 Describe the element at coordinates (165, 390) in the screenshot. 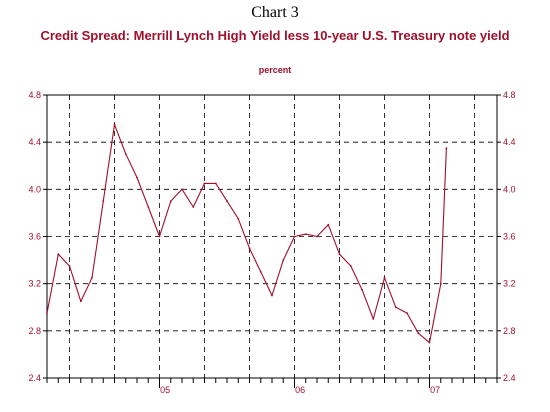

I see `x-tick-label: 05` at that location.